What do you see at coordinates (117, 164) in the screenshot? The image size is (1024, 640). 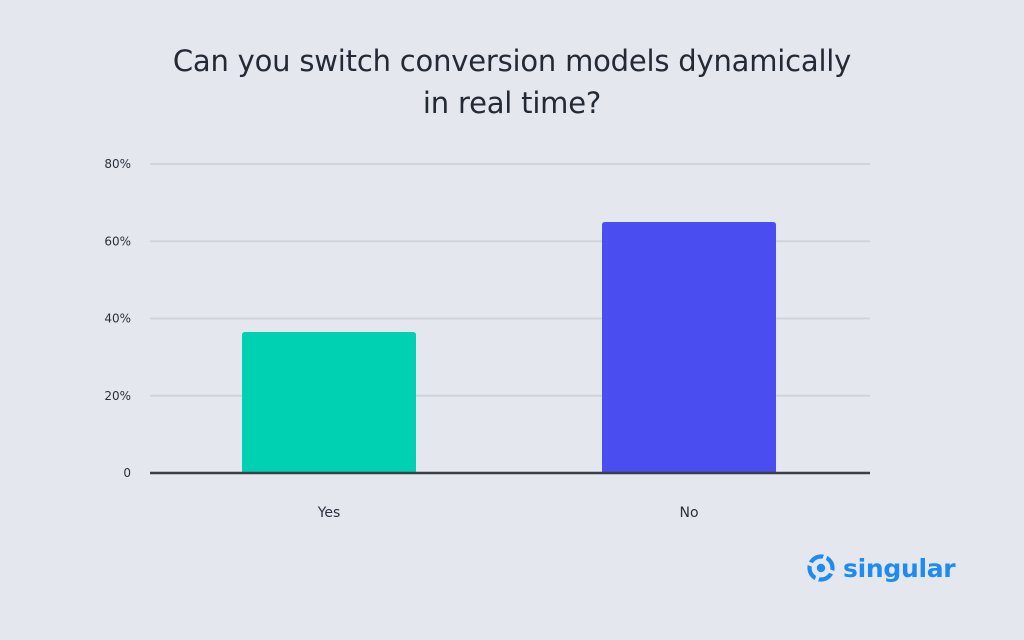 I see `y-tick-label: 80%` at bounding box center [117, 164].